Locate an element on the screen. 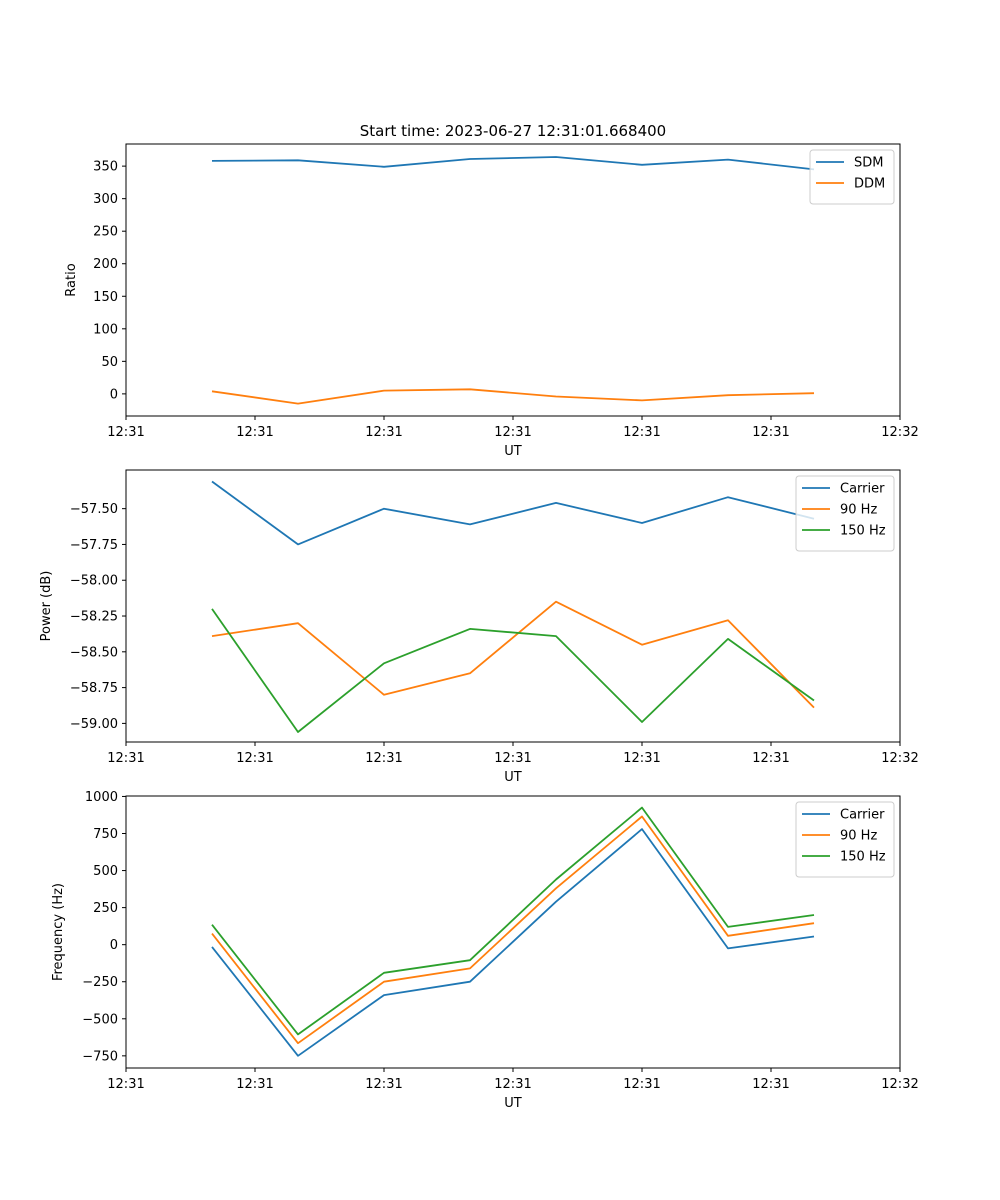 The width and height of the screenshot is (1000, 1200). chart-3-y-tick-label: 1000 is located at coordinates (101, 797).